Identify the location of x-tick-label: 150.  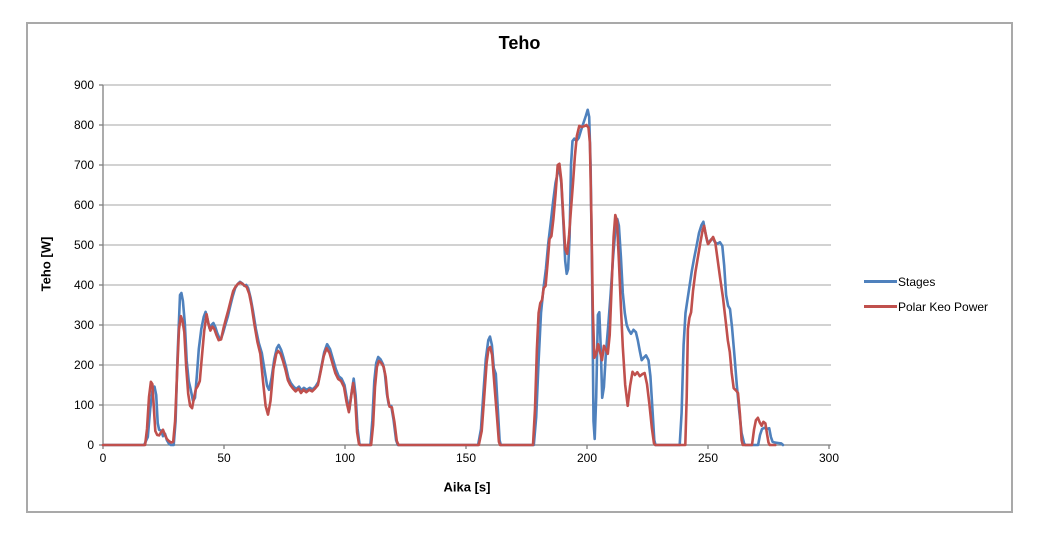
(466, 458).